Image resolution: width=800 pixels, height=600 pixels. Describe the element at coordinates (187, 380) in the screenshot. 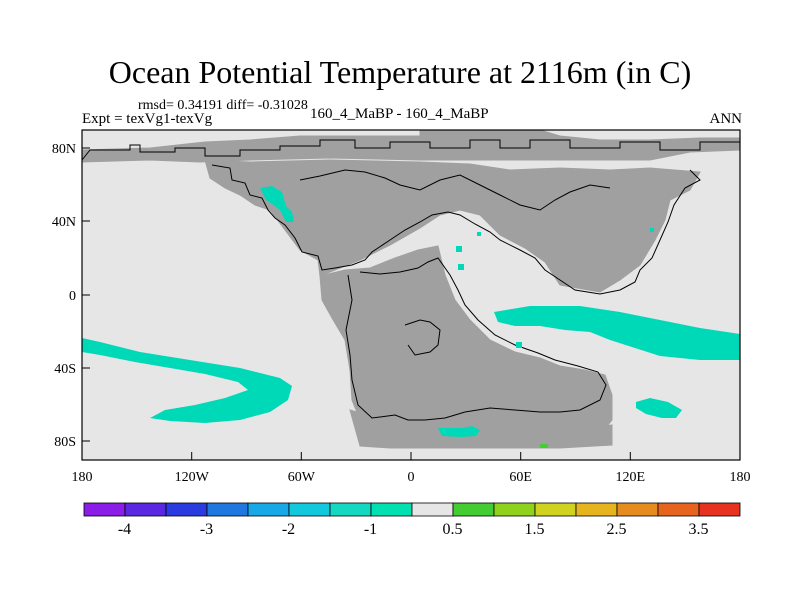

I see `anomaly-patch-south-pacific` at that location.